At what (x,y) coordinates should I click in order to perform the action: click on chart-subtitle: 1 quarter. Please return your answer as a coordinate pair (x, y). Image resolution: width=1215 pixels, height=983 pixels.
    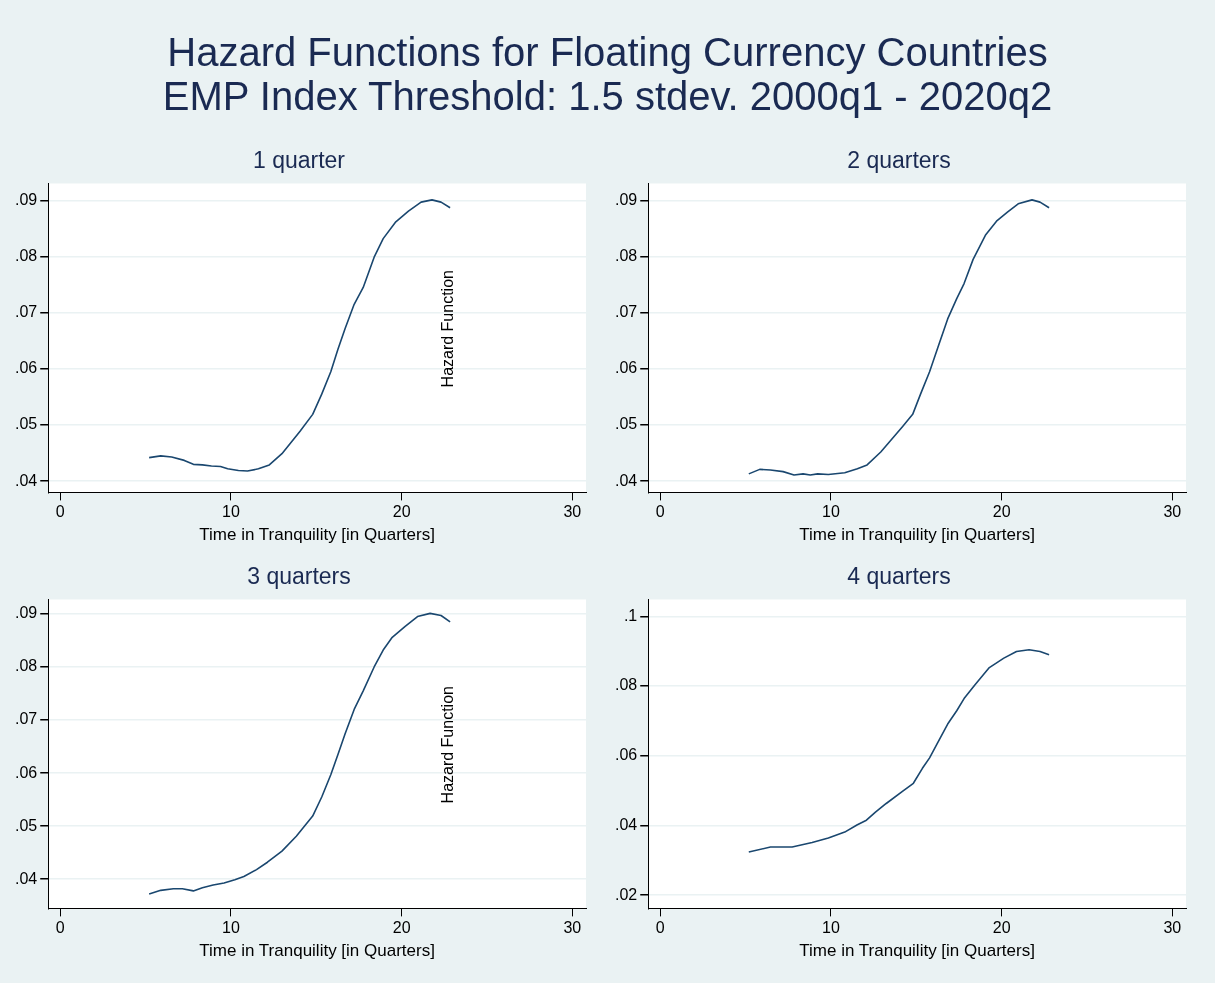
    Looking at the image, I should click on (299, 160).